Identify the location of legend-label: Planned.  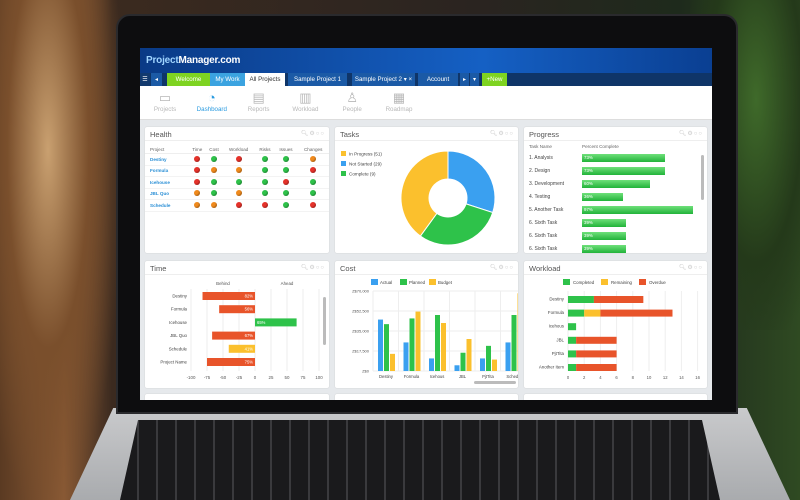
(417, 282).